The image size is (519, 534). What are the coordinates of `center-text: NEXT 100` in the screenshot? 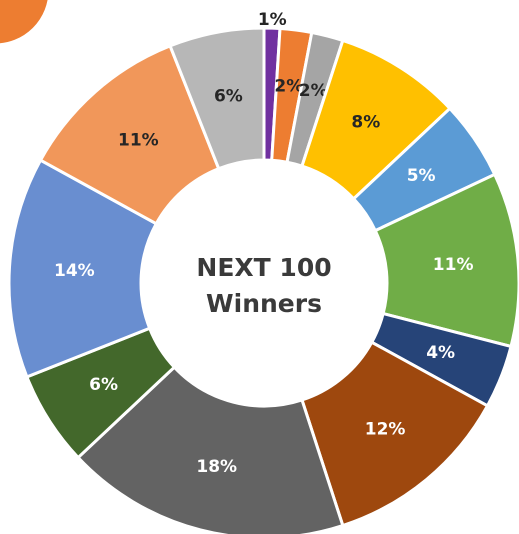 It's located at (263, 267).